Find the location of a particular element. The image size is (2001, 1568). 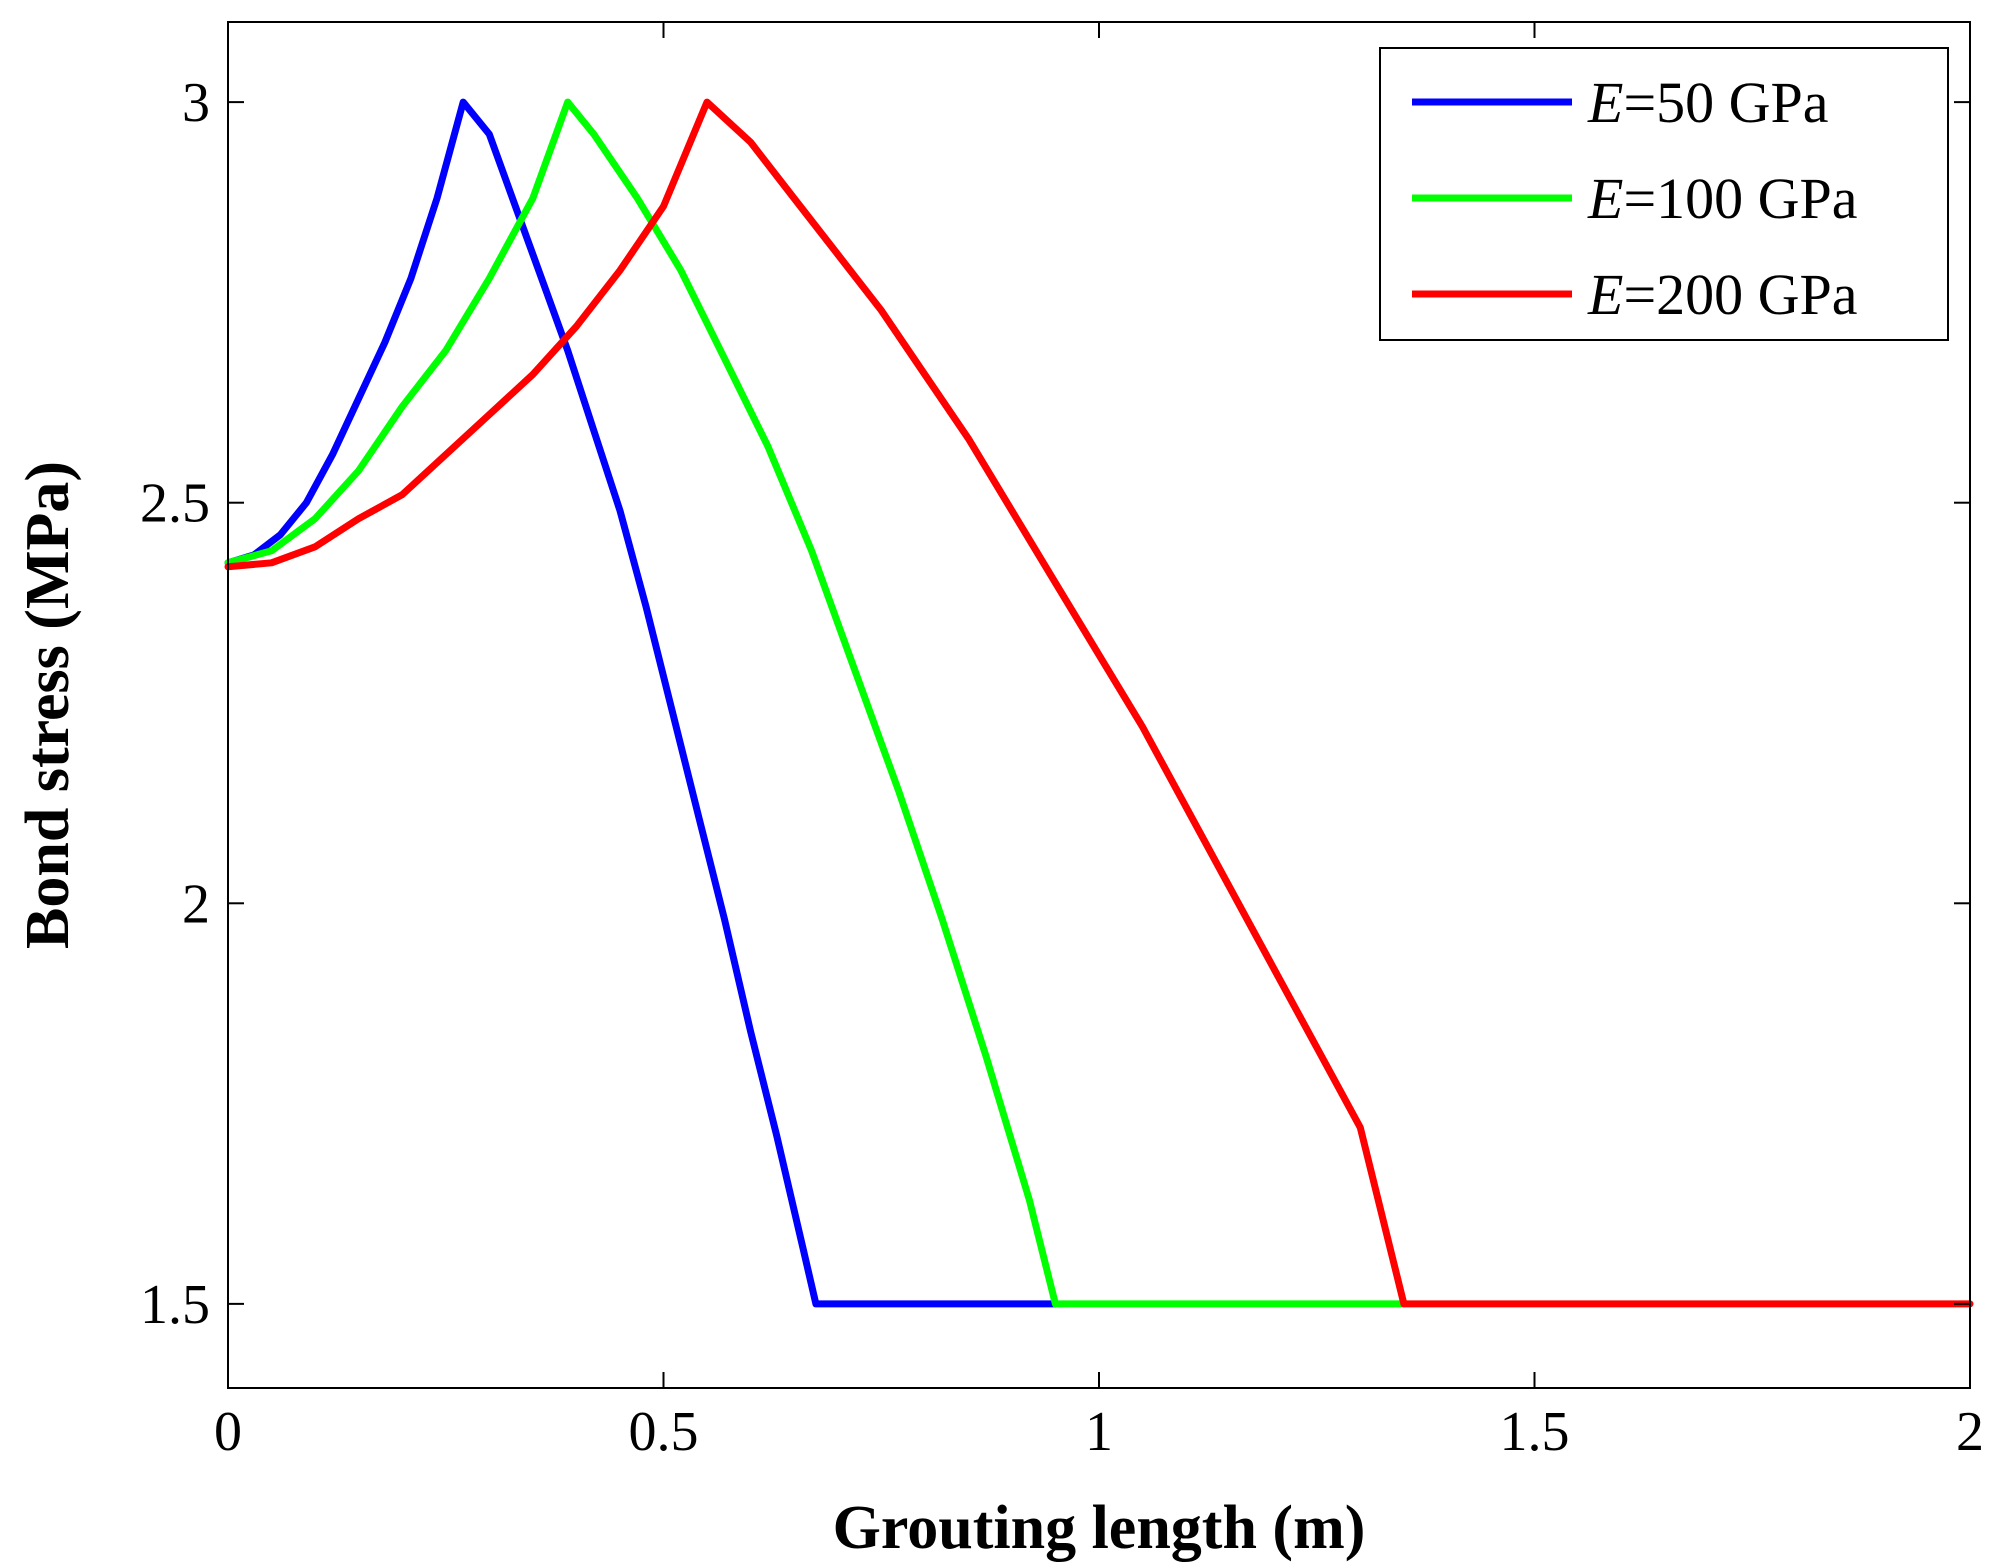

legend: E=50 GPa E=100 GPa E=200 GPa is located at coordinates (1664, 194).